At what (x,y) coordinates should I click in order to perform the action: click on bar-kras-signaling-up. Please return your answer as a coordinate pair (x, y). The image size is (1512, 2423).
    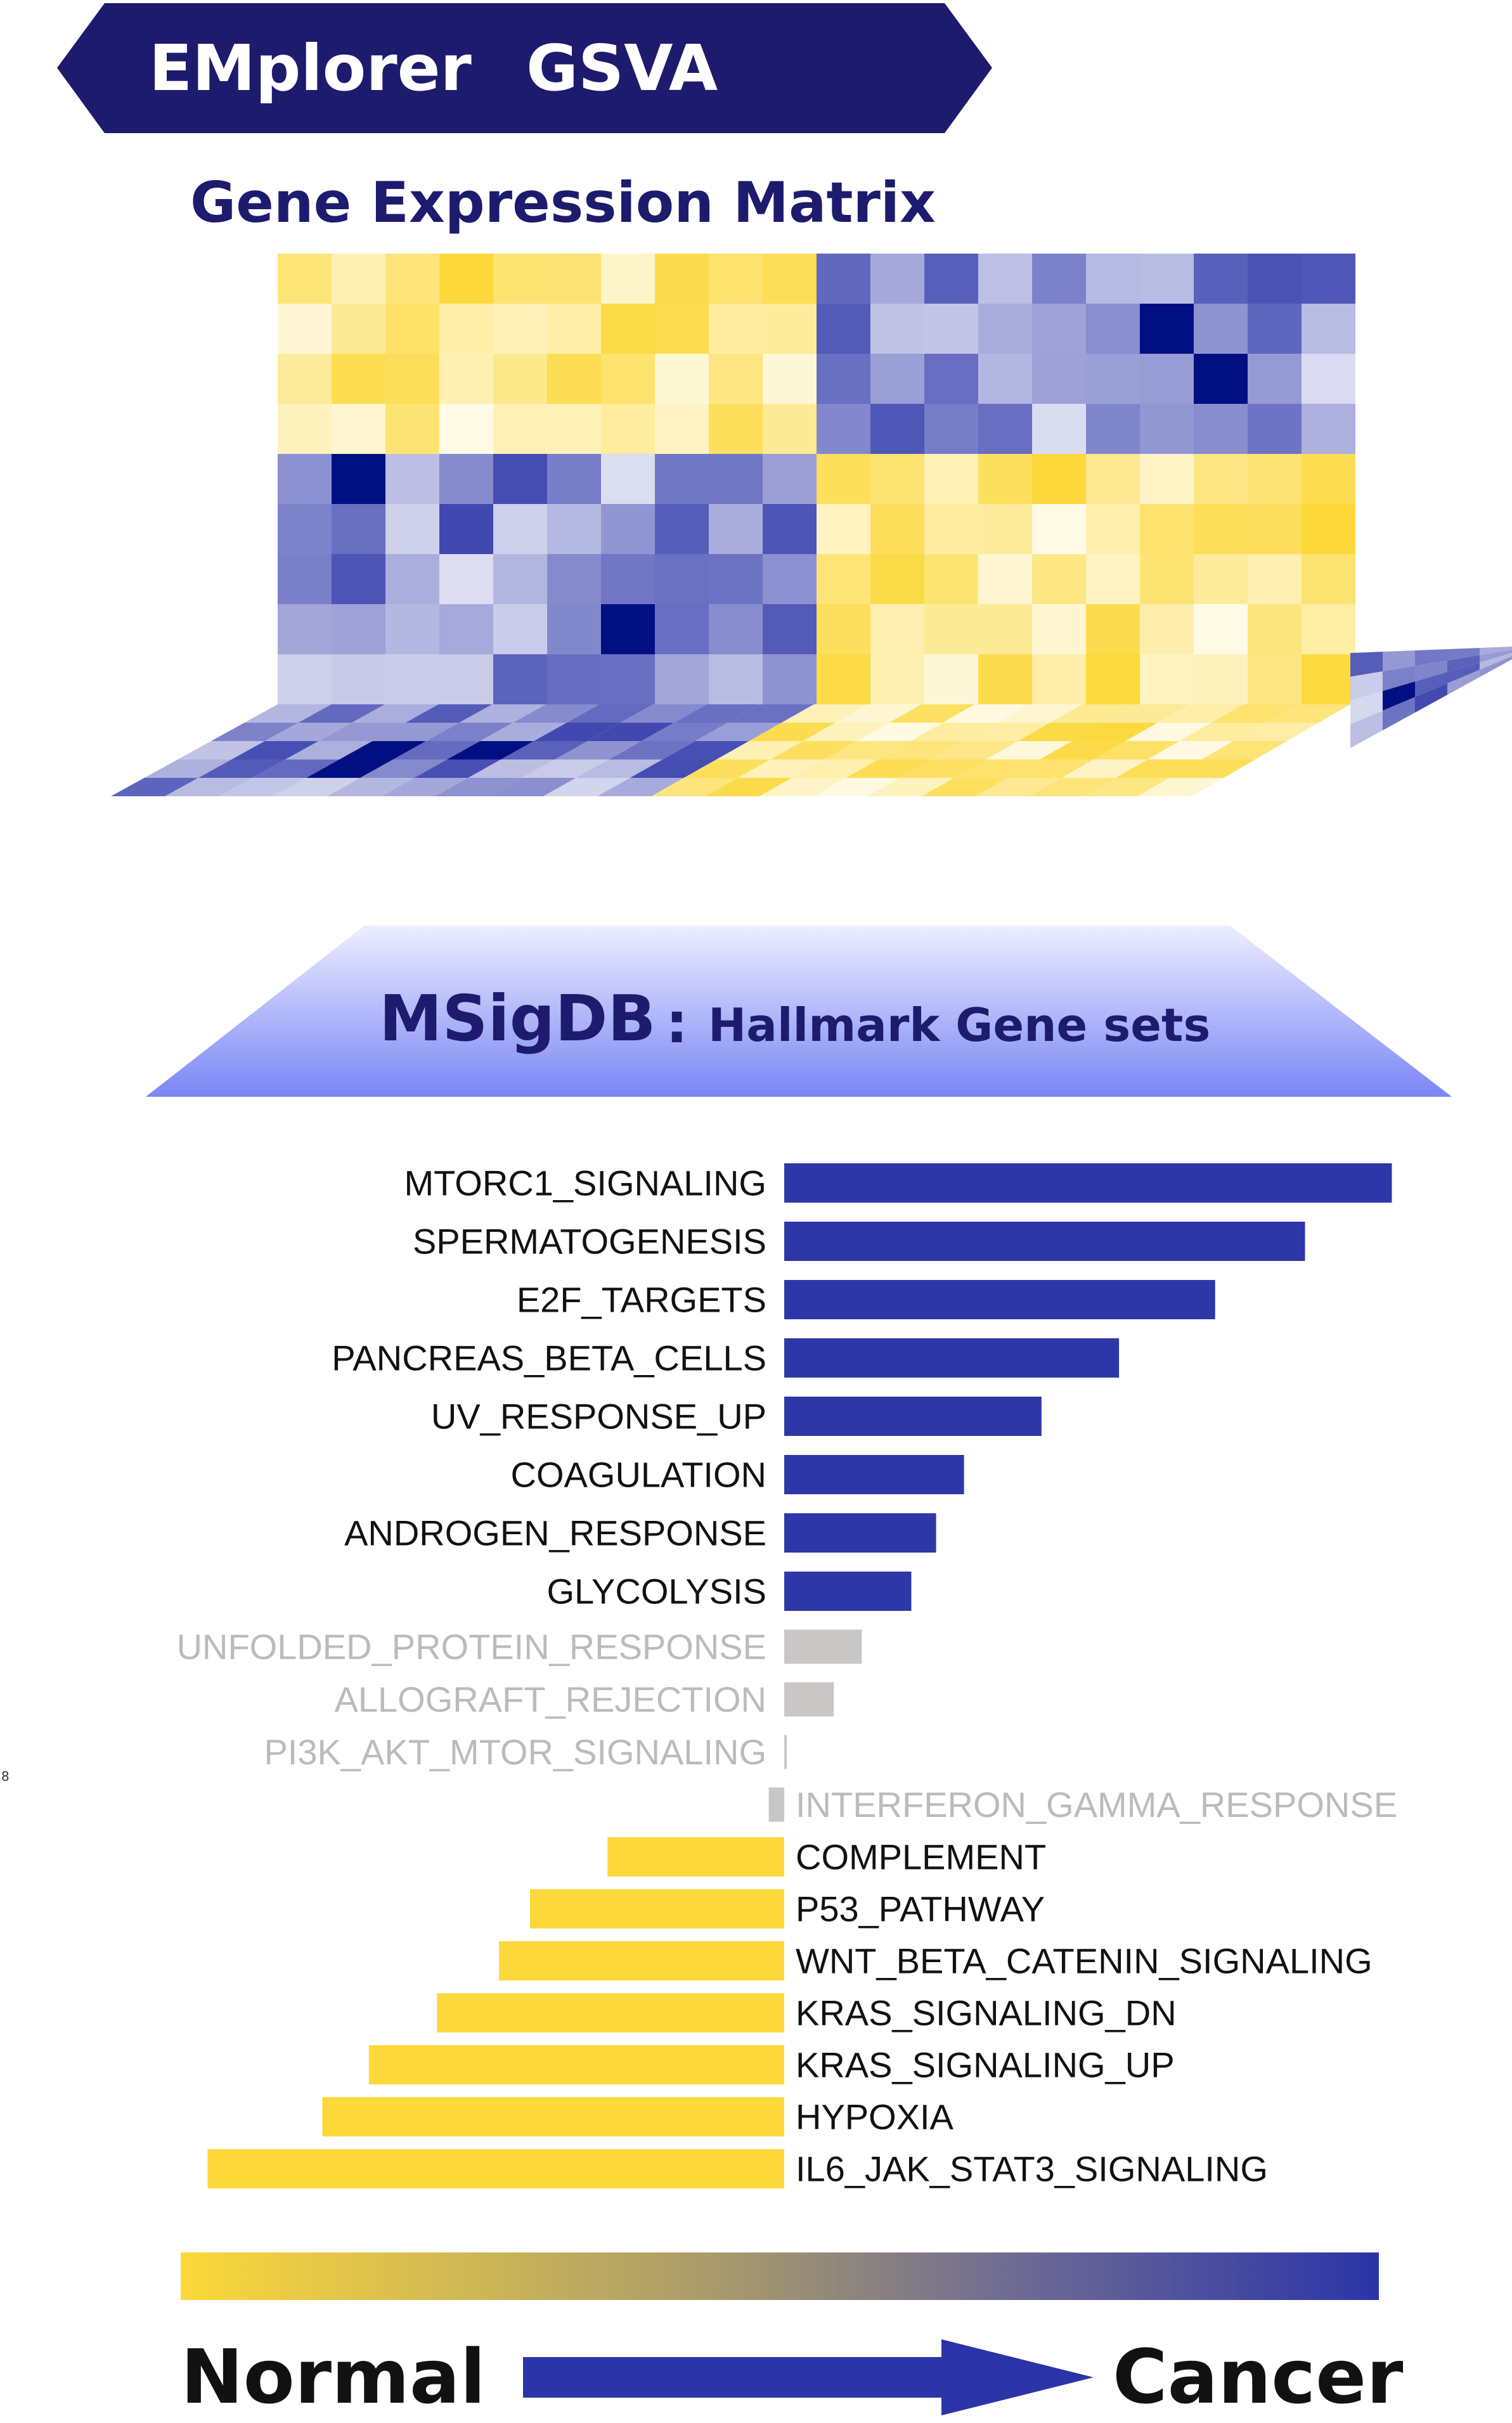
    Looking at the image, I should click on (576, 2064).